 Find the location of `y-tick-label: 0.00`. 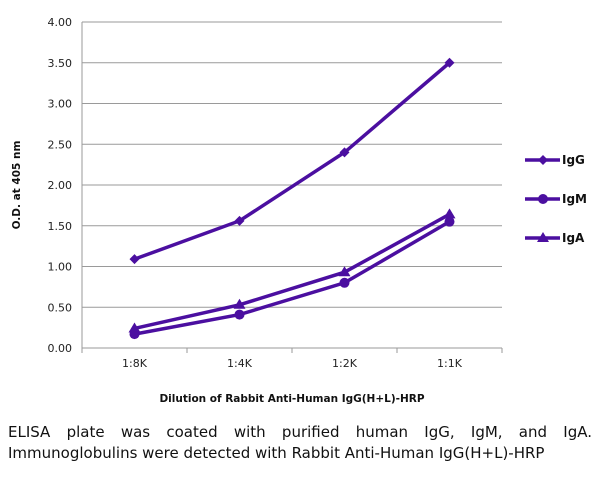

y-tick-label: 0.00 is located at coordinates (60, 348).